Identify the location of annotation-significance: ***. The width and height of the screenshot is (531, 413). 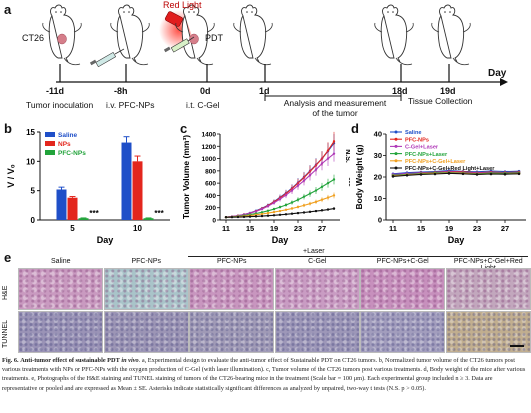
(347, 182).